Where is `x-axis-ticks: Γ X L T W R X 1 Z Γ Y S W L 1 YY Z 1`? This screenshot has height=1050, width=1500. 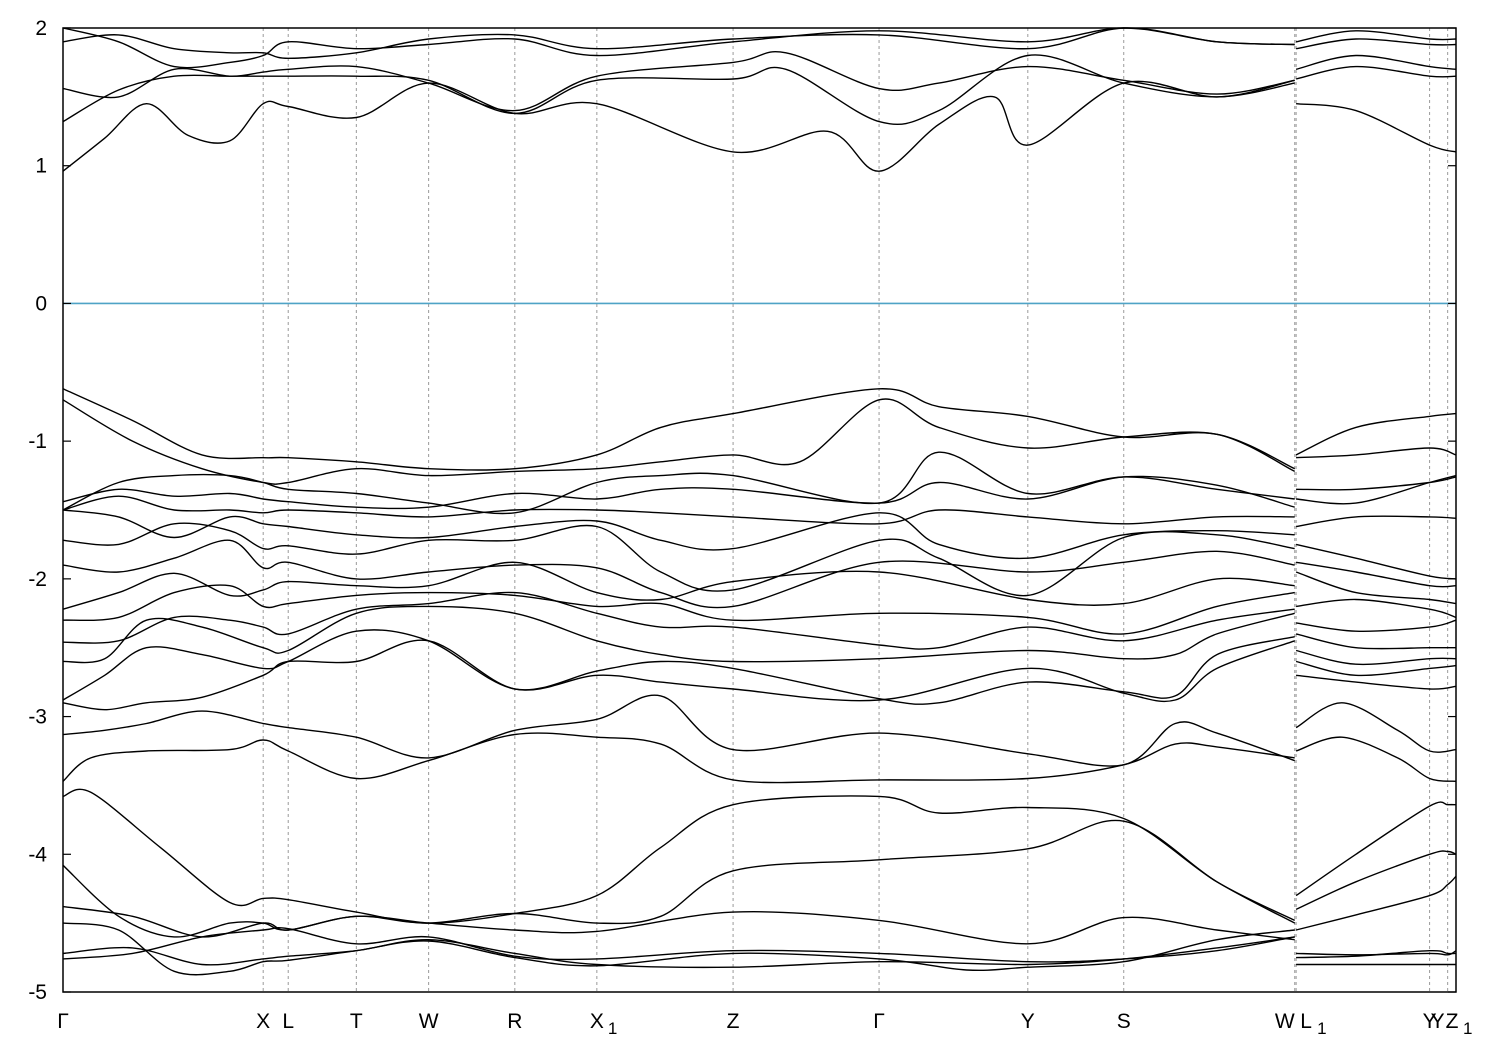
x-axis-ticks: Γ X L T W R X 1 Z Γ Y S W L 1 YY Z 1 is located at coordinates (764, 1024).